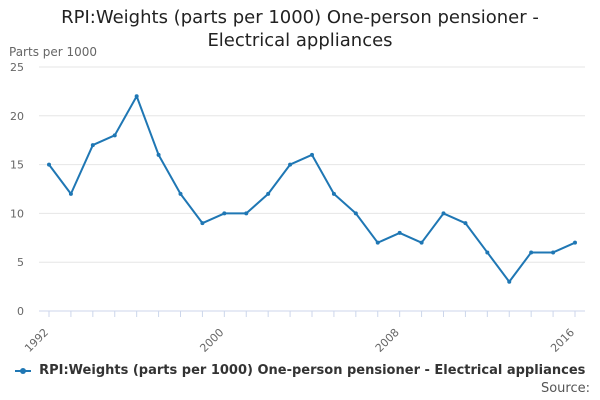 This screenshot has width=600, height=400. What do you see at coordinates (36, 340) in the screenshot?
I see `x-tick-label: 1992` at bounding box center [36, 340].